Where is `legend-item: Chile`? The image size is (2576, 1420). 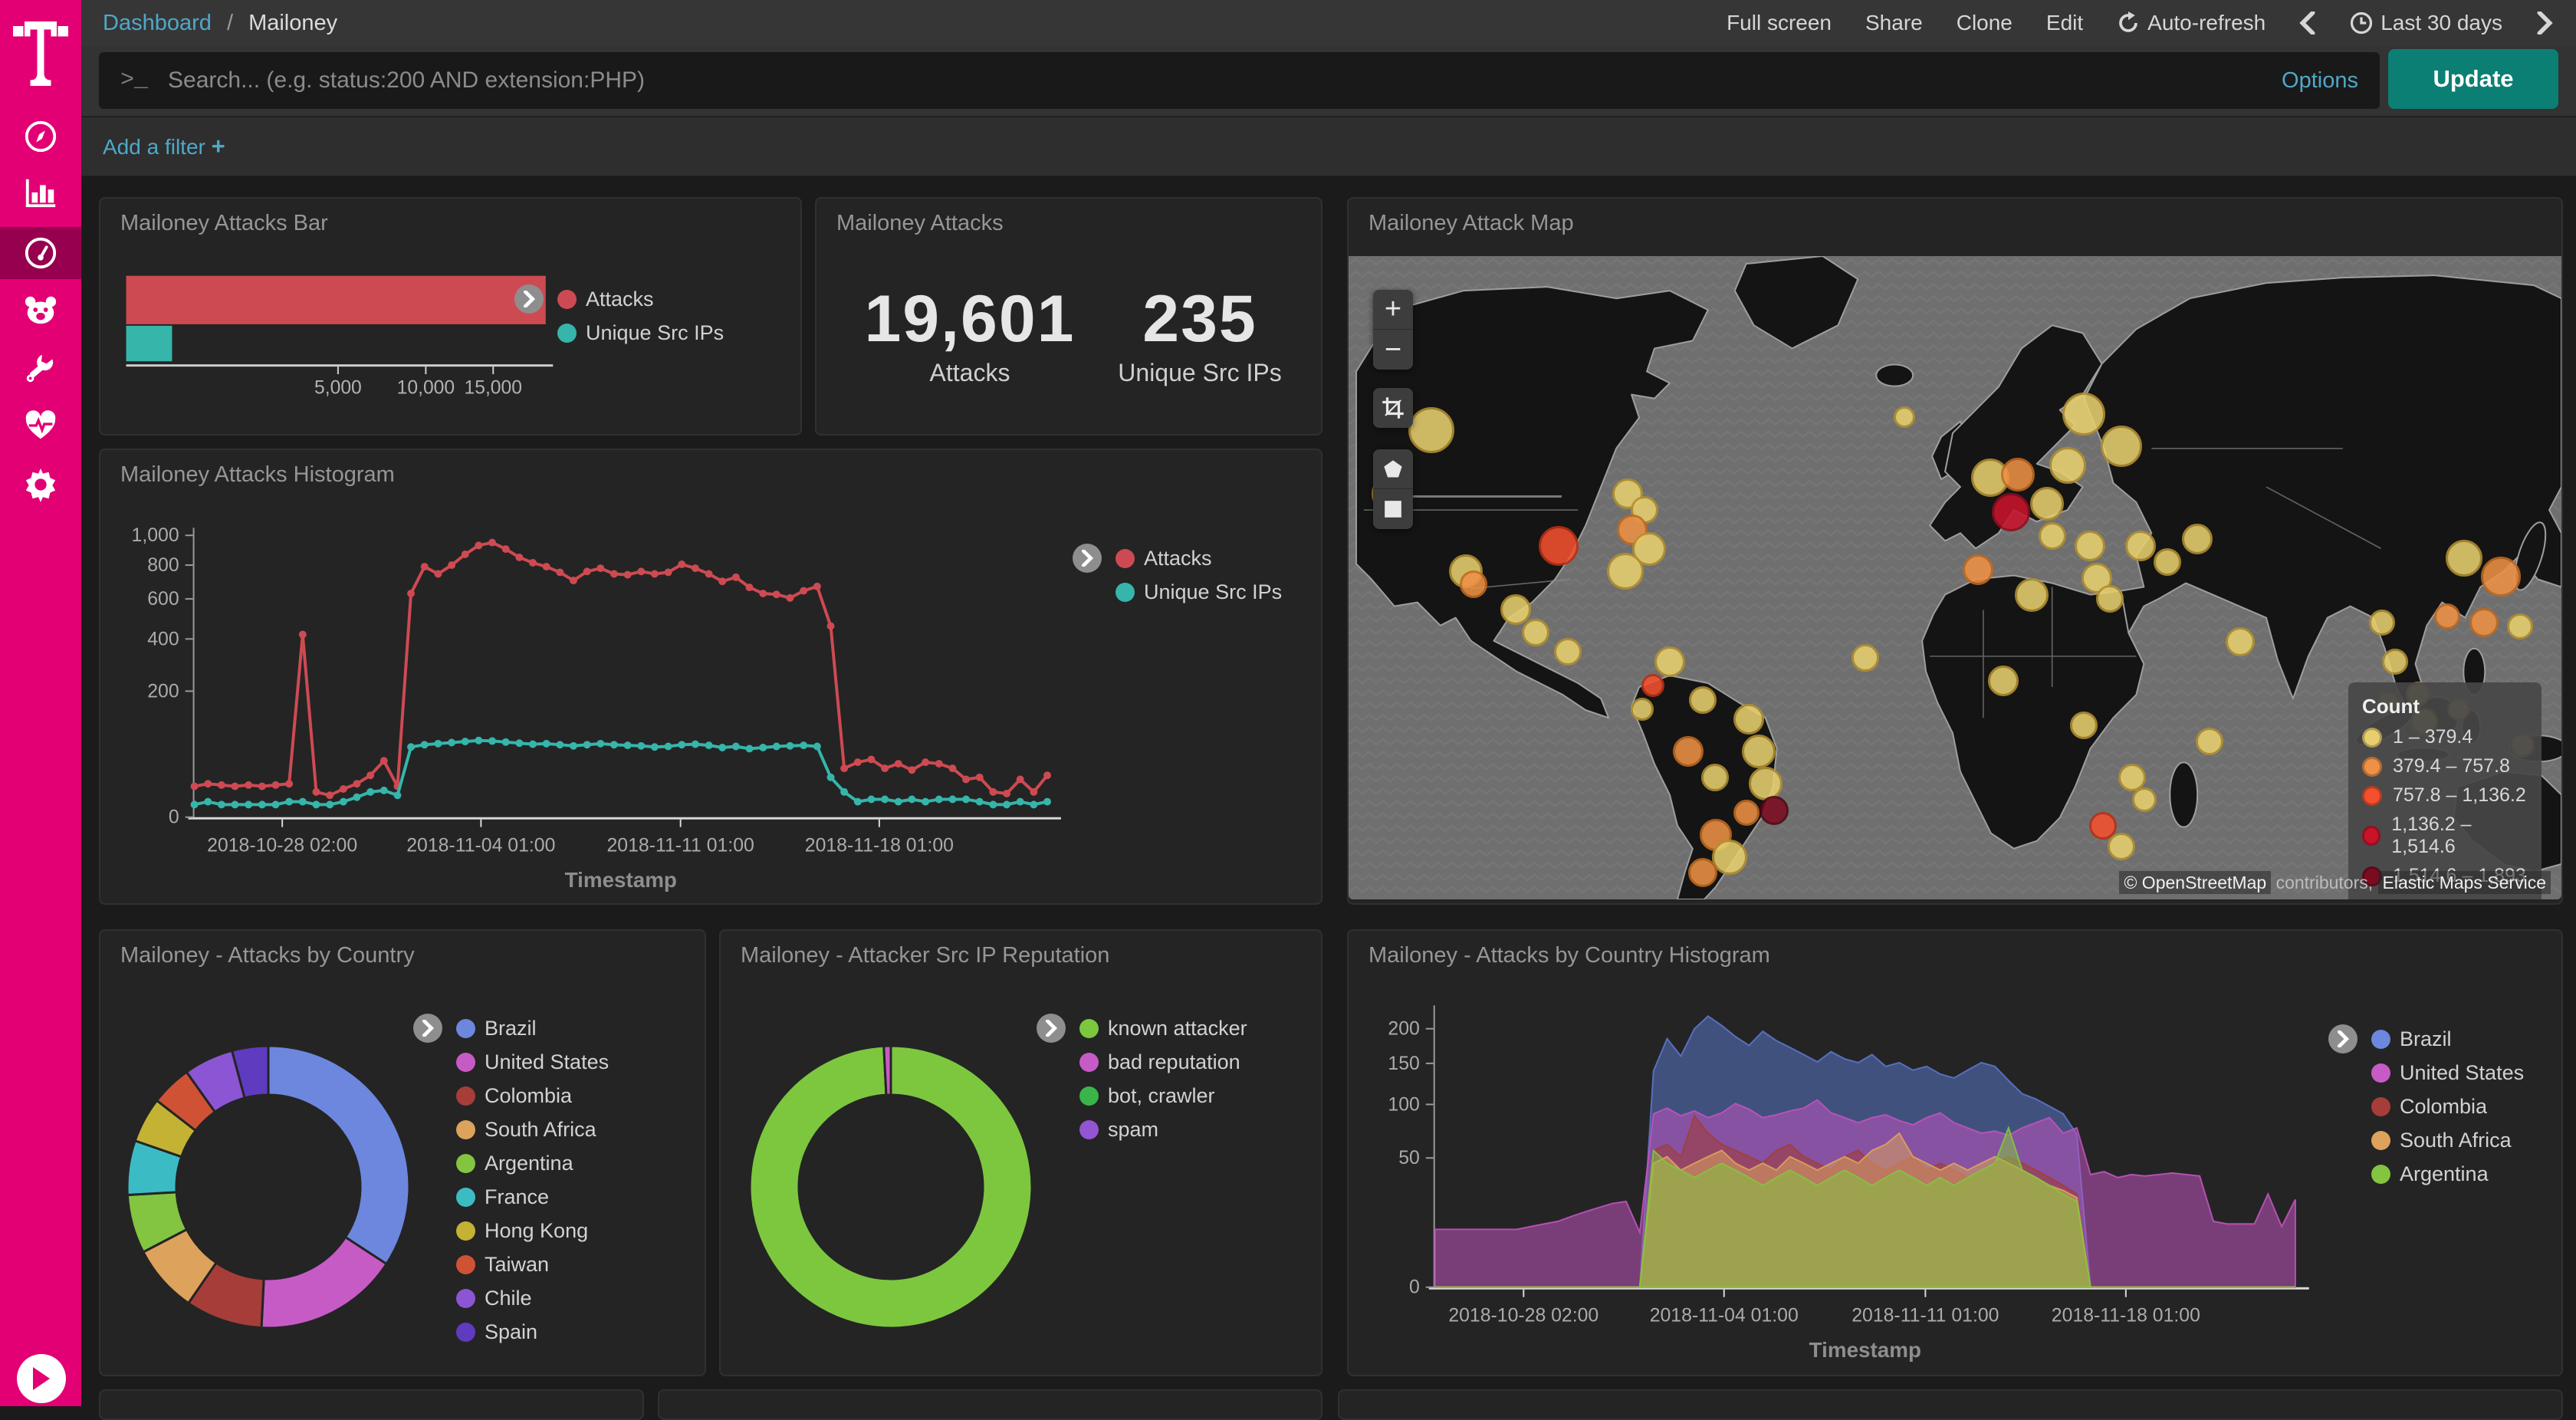
legend-item: Chile is located at coordinates (532, 1298).